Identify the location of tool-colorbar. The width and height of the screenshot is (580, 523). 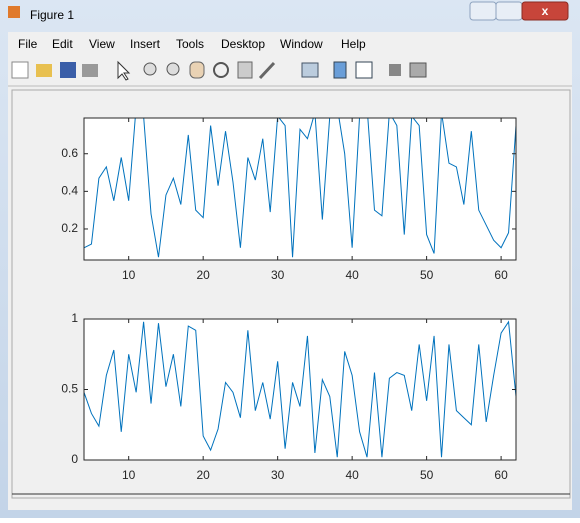
(340, 70).